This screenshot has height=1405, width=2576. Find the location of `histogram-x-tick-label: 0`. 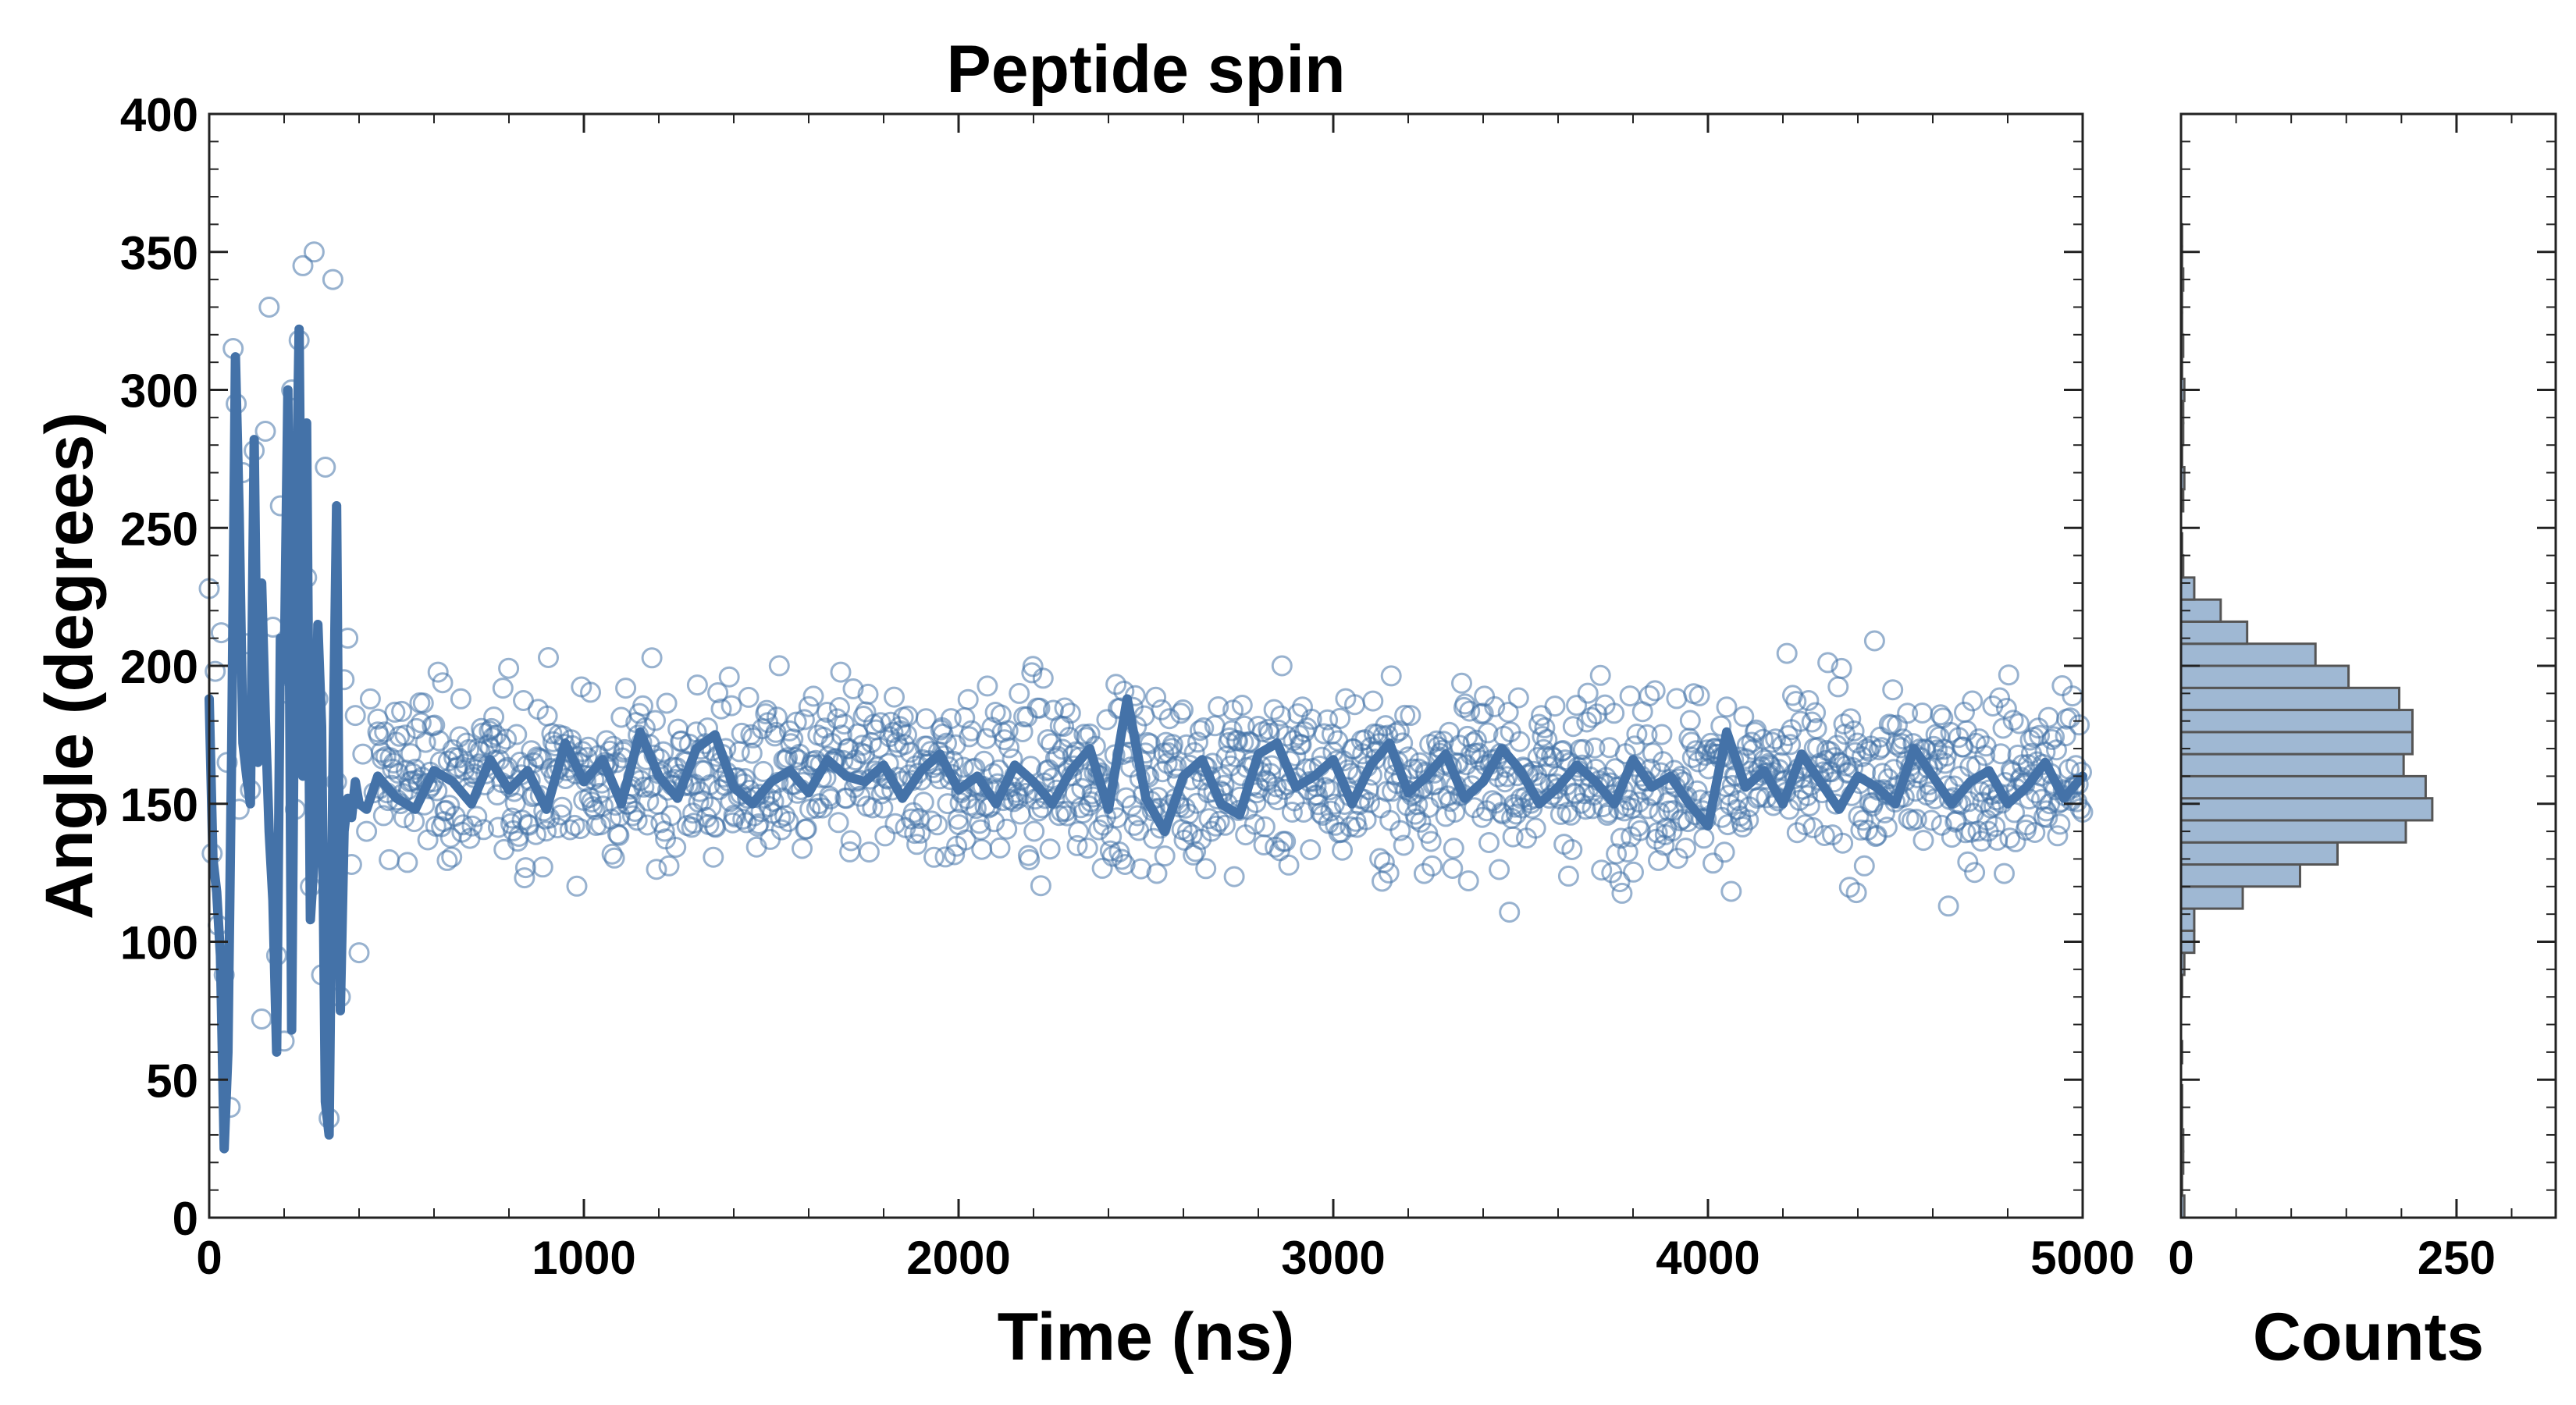

histogram-x-tick-label: 0 is located at coordinates (2181, 1258).